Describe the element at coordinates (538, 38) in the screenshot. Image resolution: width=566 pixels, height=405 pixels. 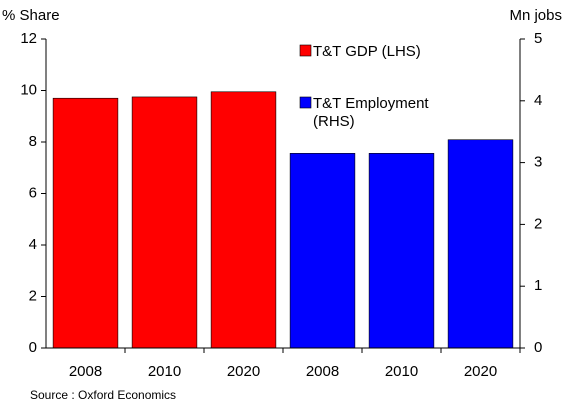
I see `y2-tick-label: 5` at that location.